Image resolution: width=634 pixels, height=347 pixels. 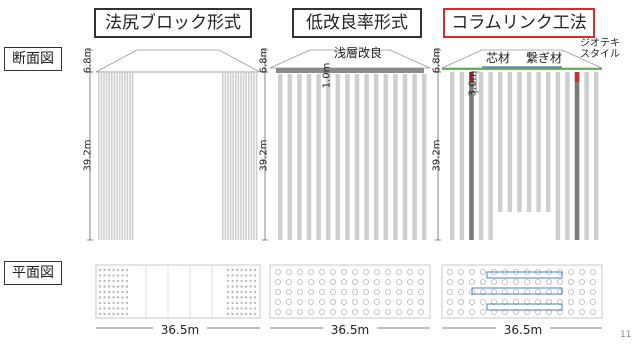 I want to click on page-number: 11, so click(x=626, y=335).